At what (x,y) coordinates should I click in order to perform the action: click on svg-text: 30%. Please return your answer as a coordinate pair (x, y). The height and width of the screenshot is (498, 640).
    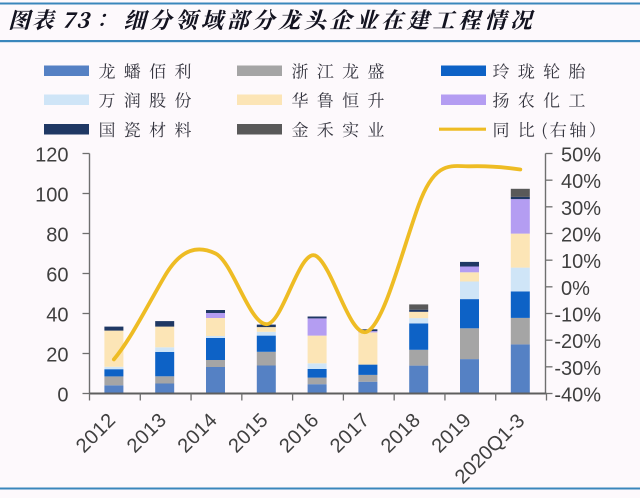
    Looking at the image, I should click on (581, 209).